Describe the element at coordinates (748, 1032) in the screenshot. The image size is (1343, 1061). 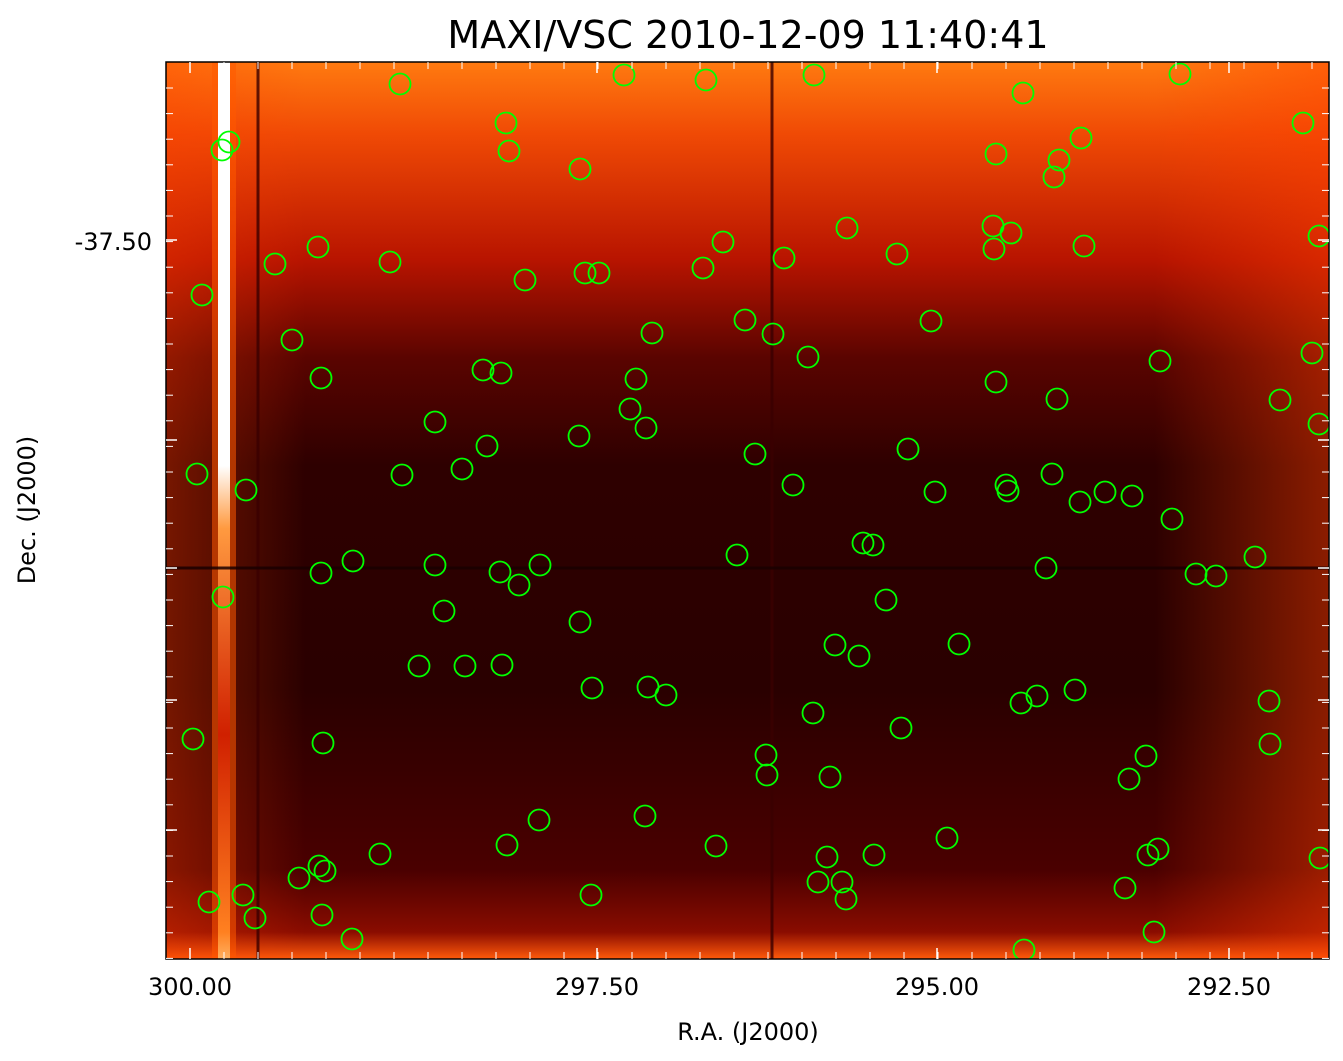
I see `x-axis-label: R.A. (J2000)` at that location.